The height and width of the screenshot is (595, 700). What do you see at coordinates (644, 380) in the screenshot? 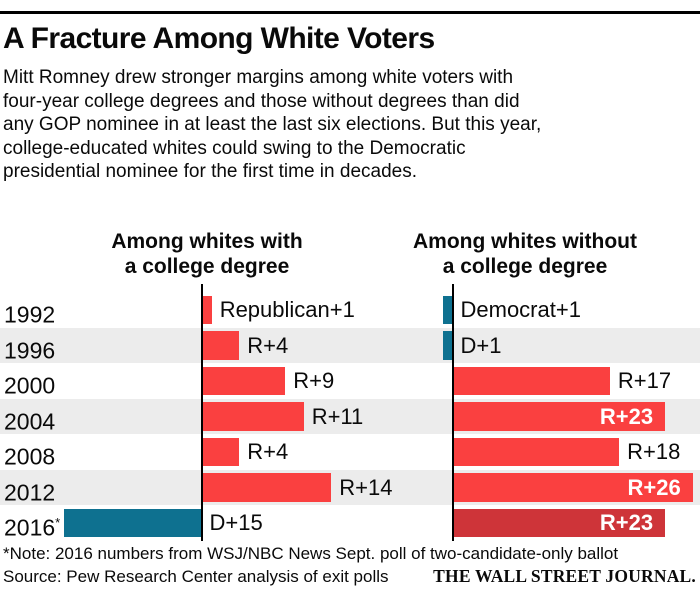
I see `bar-value-label: R+17` at bounding box center [644, 380].